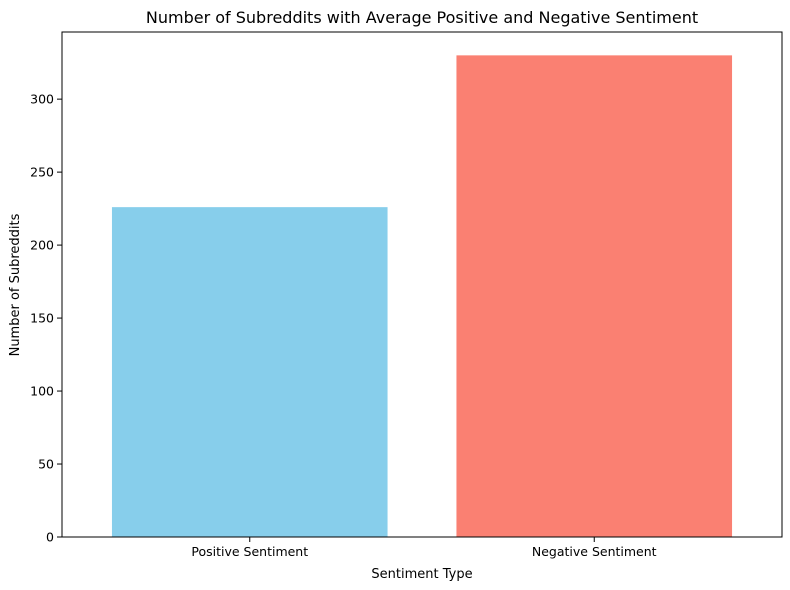  I want to click on y-axis-ticks: 0 50 100 150 200 250 300, so click(46, 318).